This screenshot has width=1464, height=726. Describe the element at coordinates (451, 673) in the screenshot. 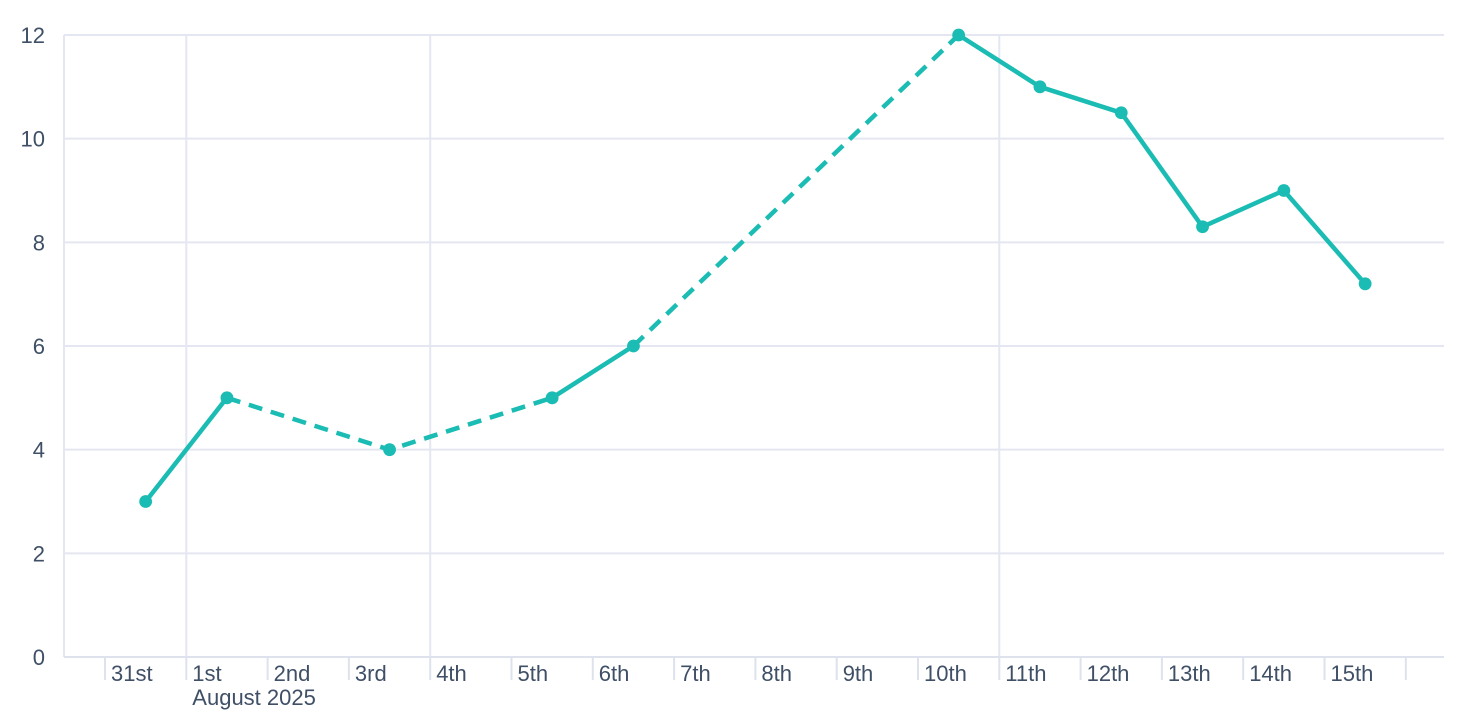

I see `x-tick-label: 4th` at that location.